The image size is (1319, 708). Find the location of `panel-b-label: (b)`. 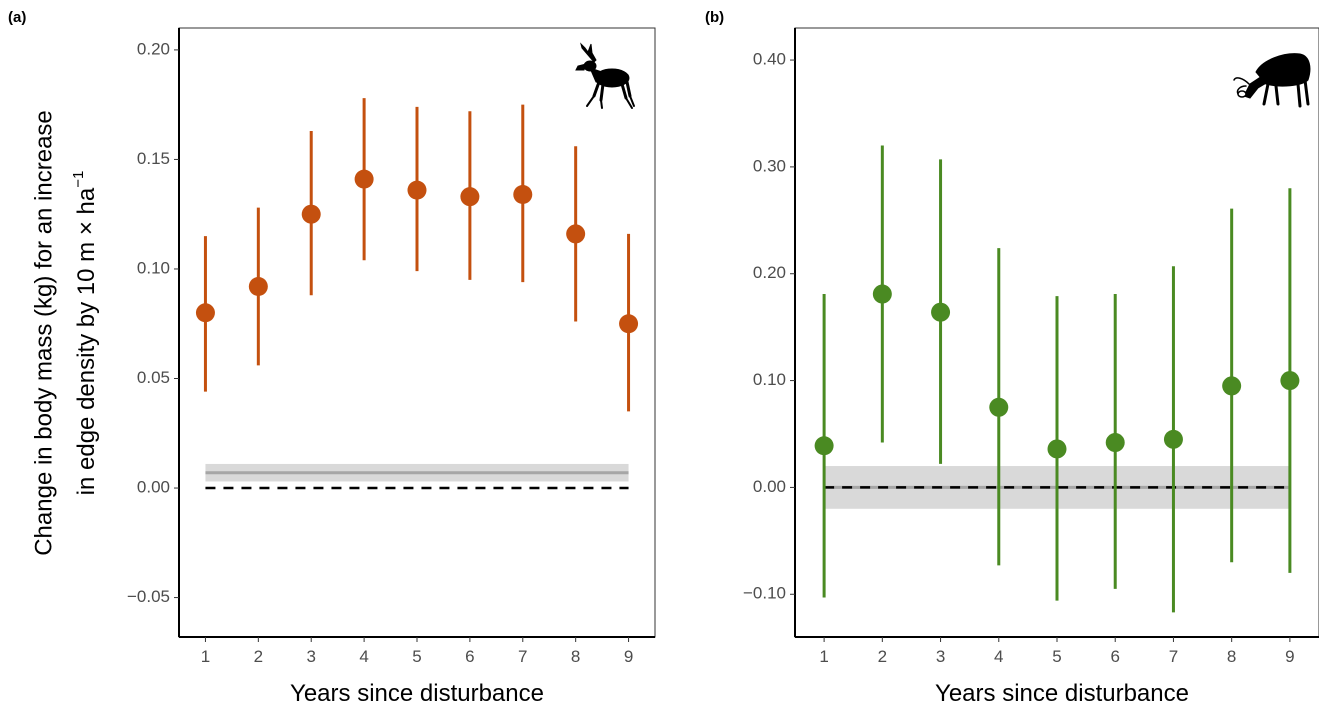

panel-b-label: (b) is located at coordinates (714, 17).